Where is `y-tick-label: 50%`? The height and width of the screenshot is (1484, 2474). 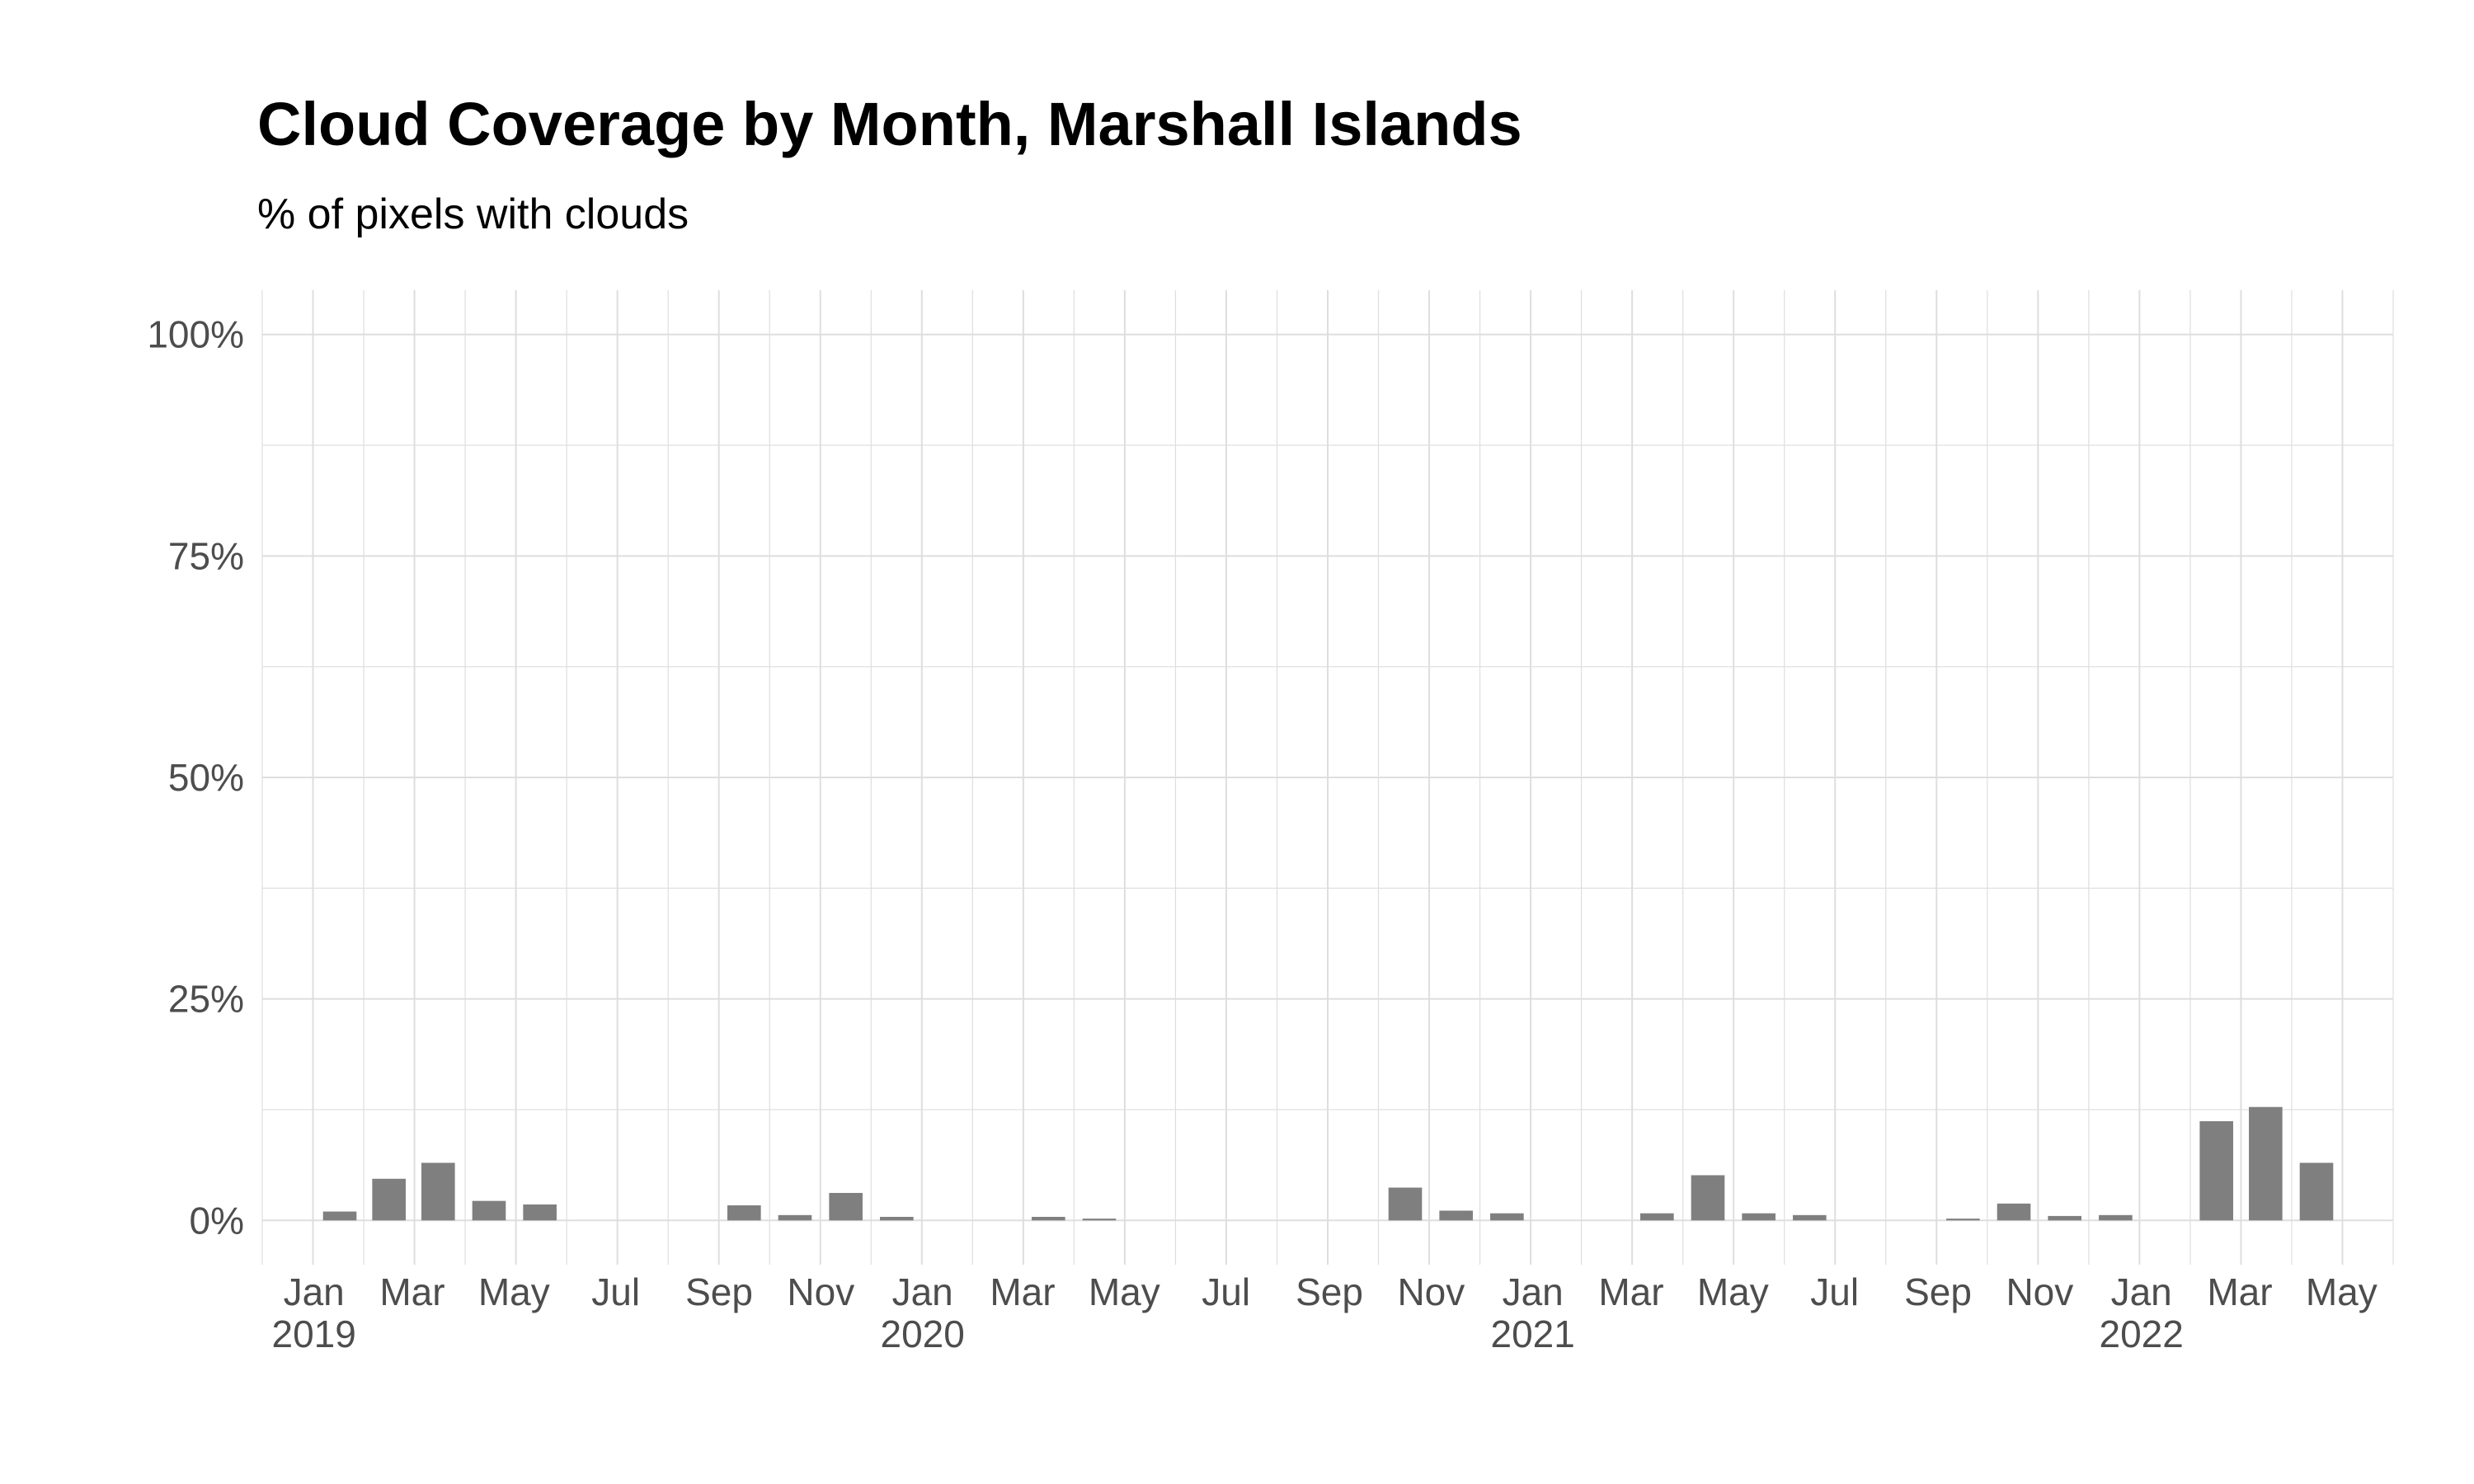 y-tick-label: 50% is located at coordinates (206, 777).